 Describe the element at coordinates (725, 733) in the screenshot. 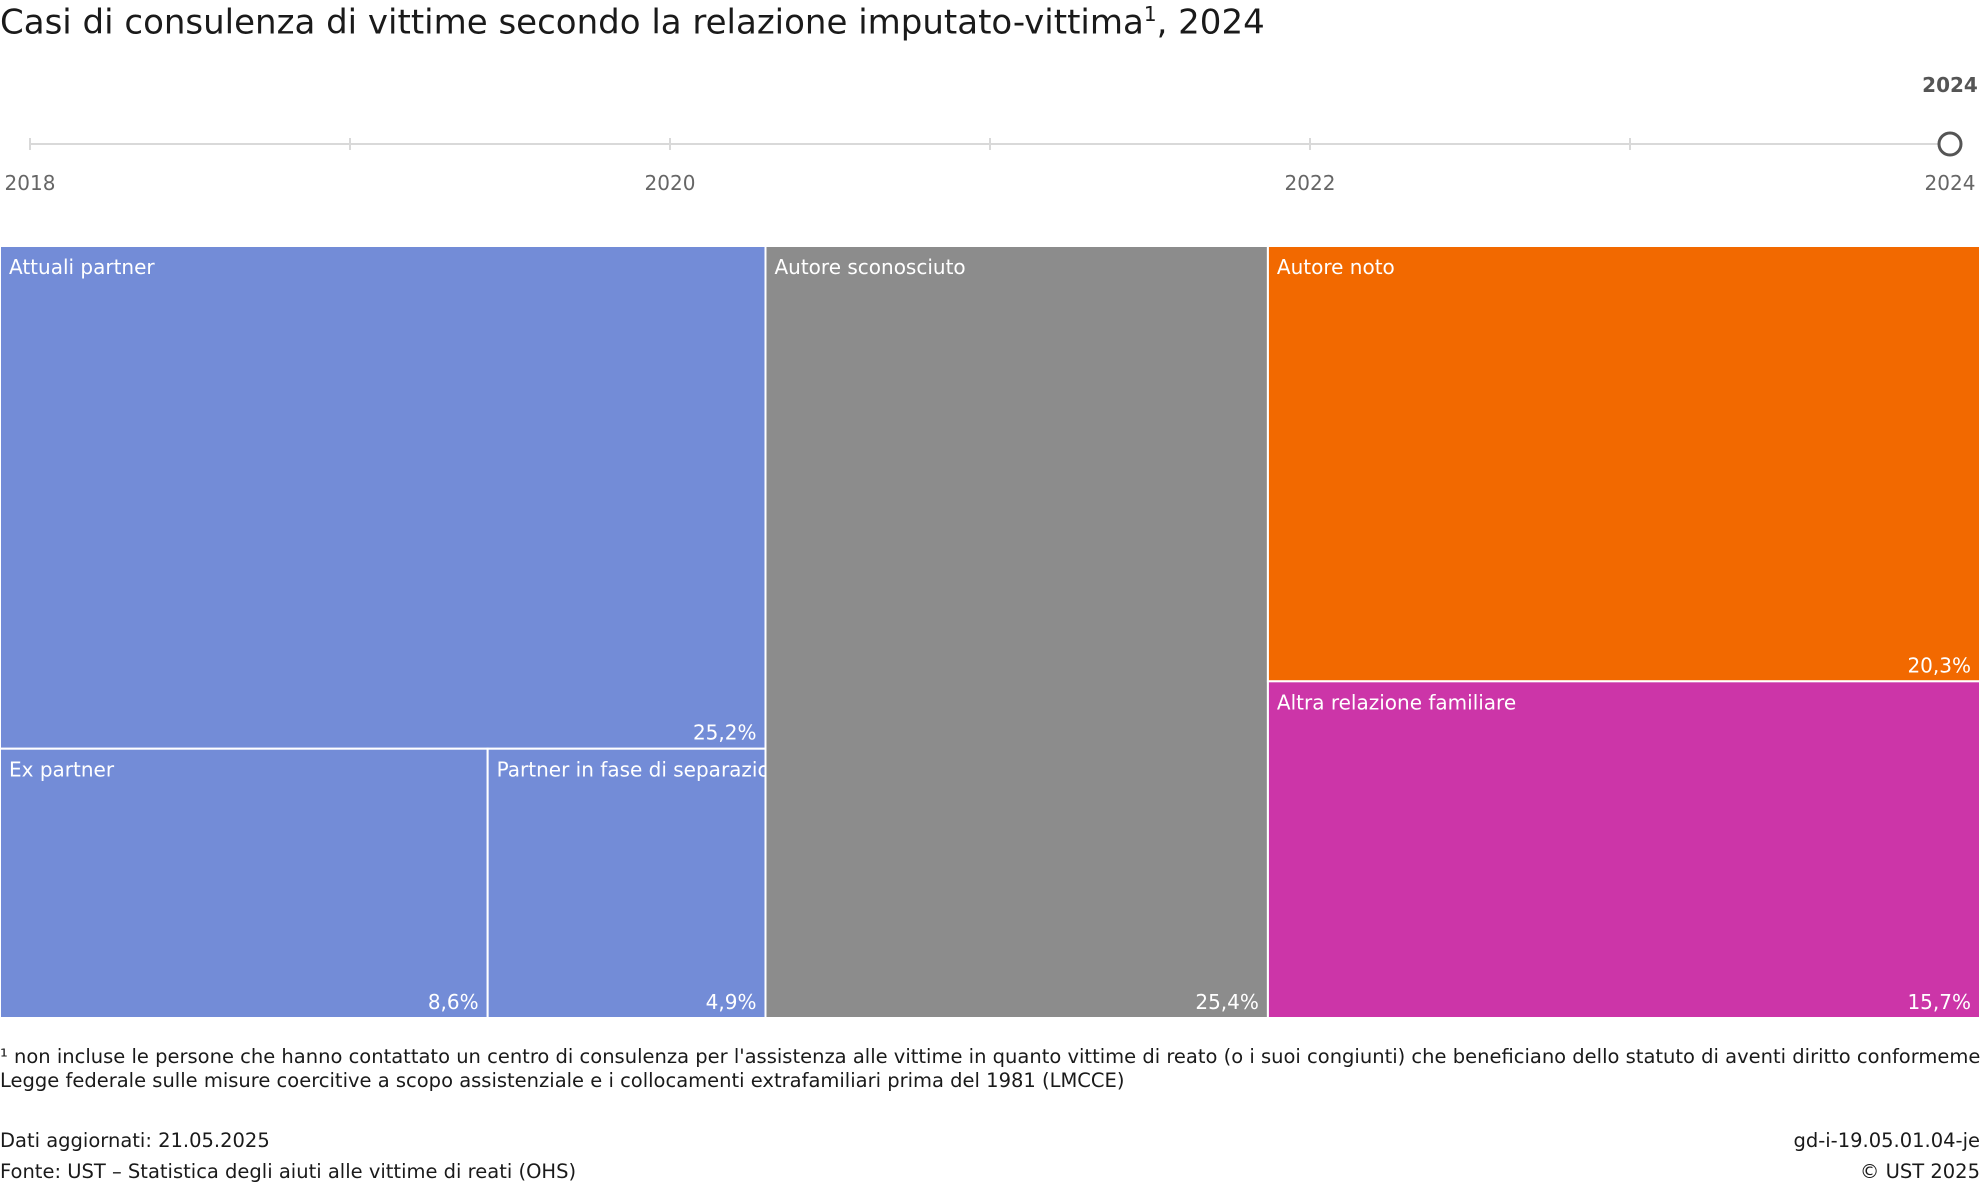

I see `treemap-value-attuali-partner: 25,2%` at that location.